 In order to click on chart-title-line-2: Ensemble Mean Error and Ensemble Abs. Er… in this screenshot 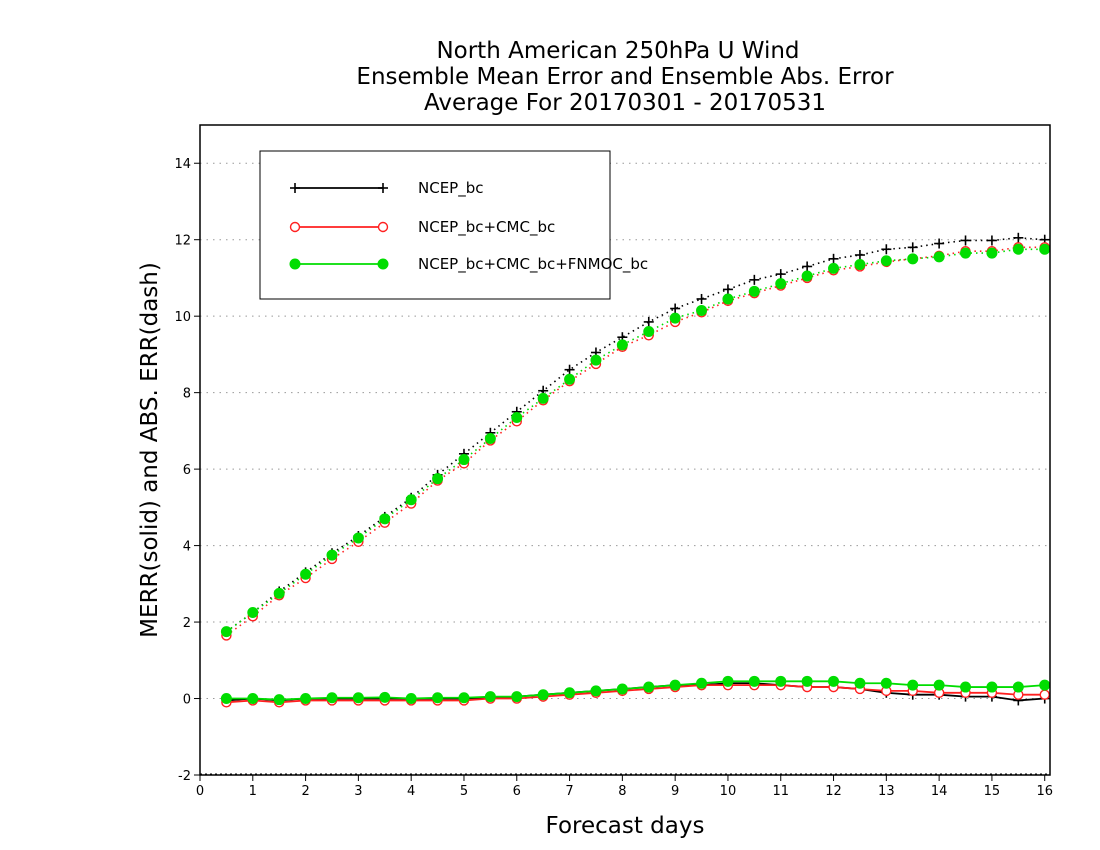, I will do `click(625, 77)`.